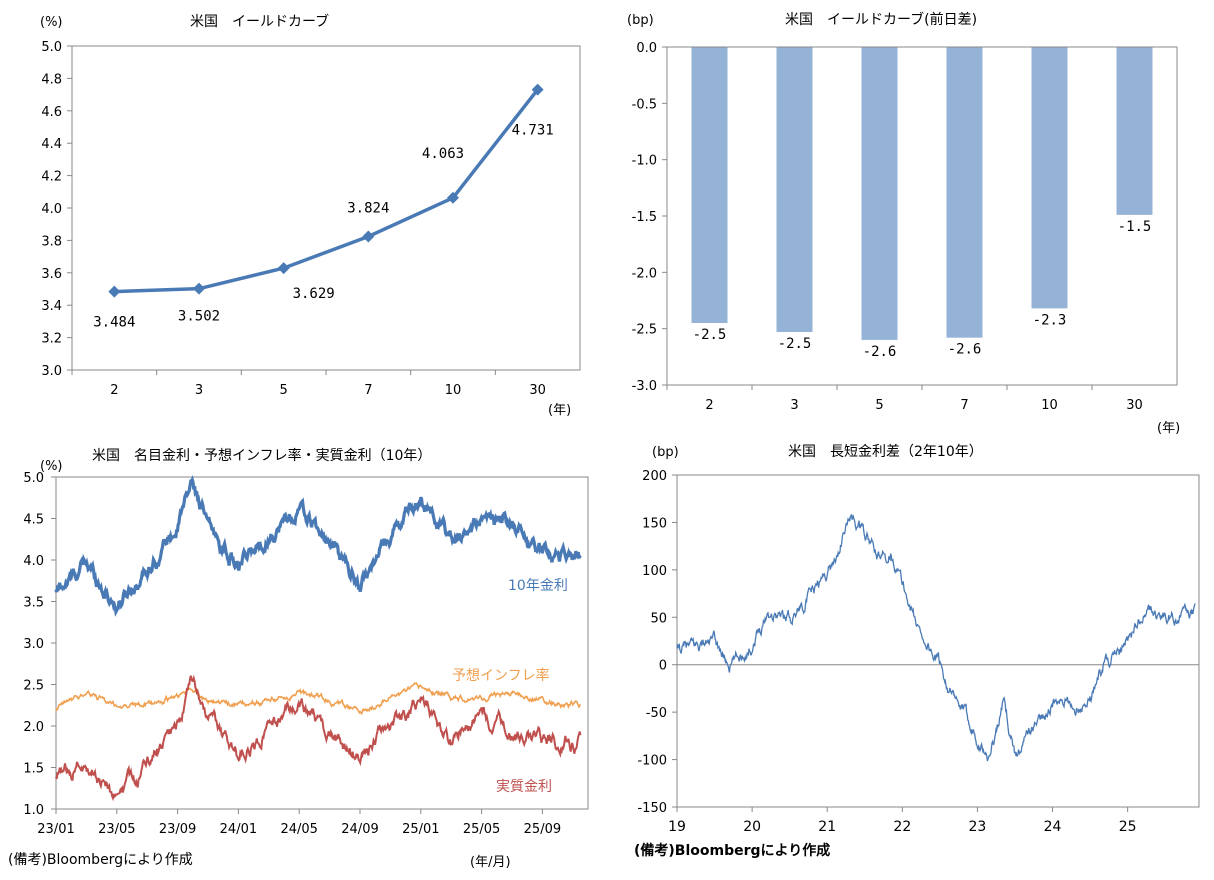 This screenshot has height=880, width=1214. Describe the element at coordinates (644, 217) in the screenshot. I see `y-tick-label: -1.5` at that location.